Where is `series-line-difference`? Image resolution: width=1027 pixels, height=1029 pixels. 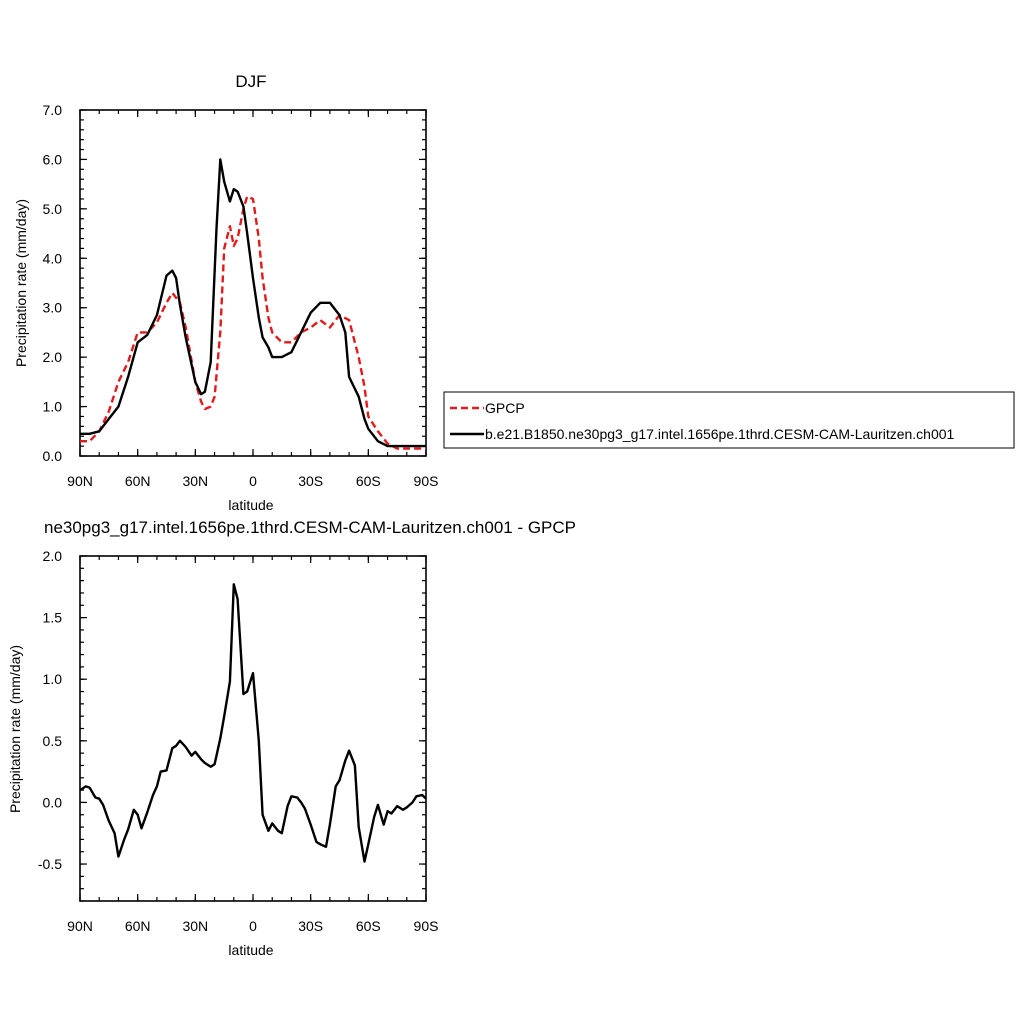 series-line-difference is located at coordinates (253, 723).